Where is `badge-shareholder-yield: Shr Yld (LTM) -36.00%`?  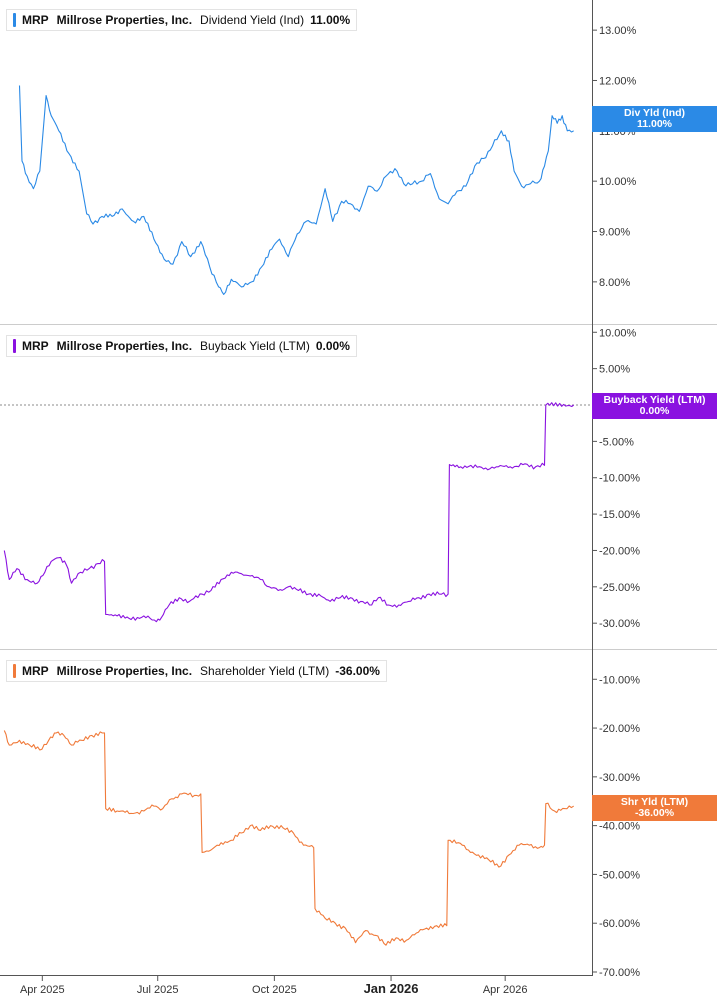 badge-shareholder-yield: Shr Yld (LTM) -36.00% is located at coordinates (654, 808).